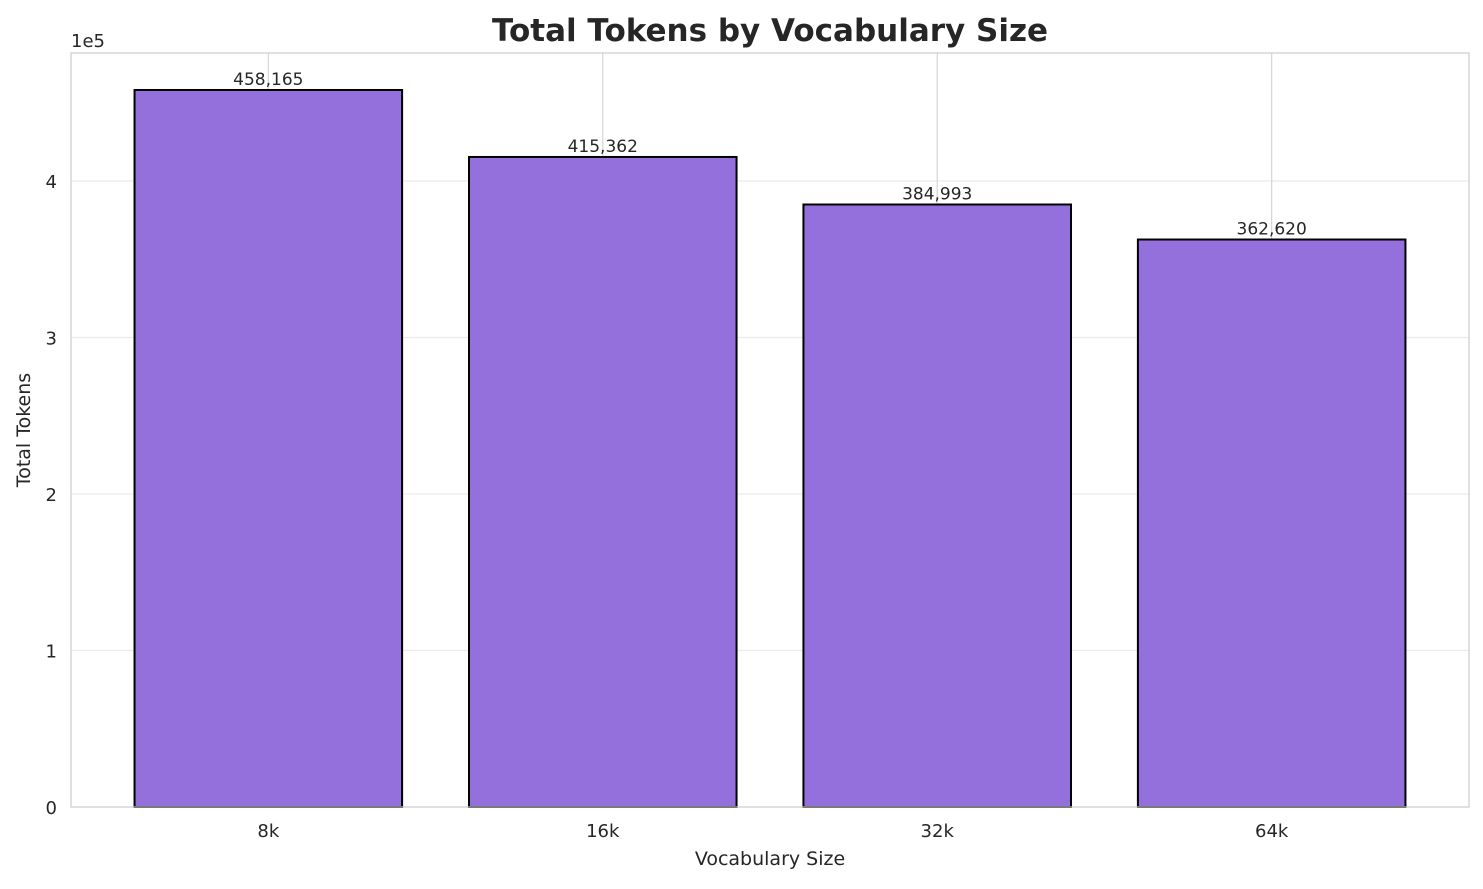 This screenshot has width=1483, height=889. I want to click on y-offset-label: 1e5, so click(88, 41).